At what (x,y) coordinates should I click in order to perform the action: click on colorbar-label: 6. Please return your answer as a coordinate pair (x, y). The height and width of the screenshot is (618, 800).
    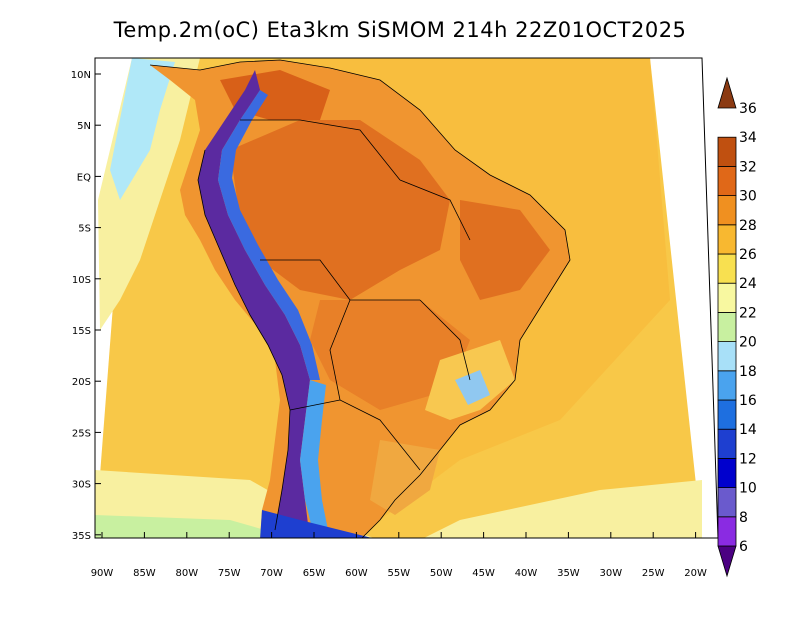
    Looking at the image, I should click on (743, 547).